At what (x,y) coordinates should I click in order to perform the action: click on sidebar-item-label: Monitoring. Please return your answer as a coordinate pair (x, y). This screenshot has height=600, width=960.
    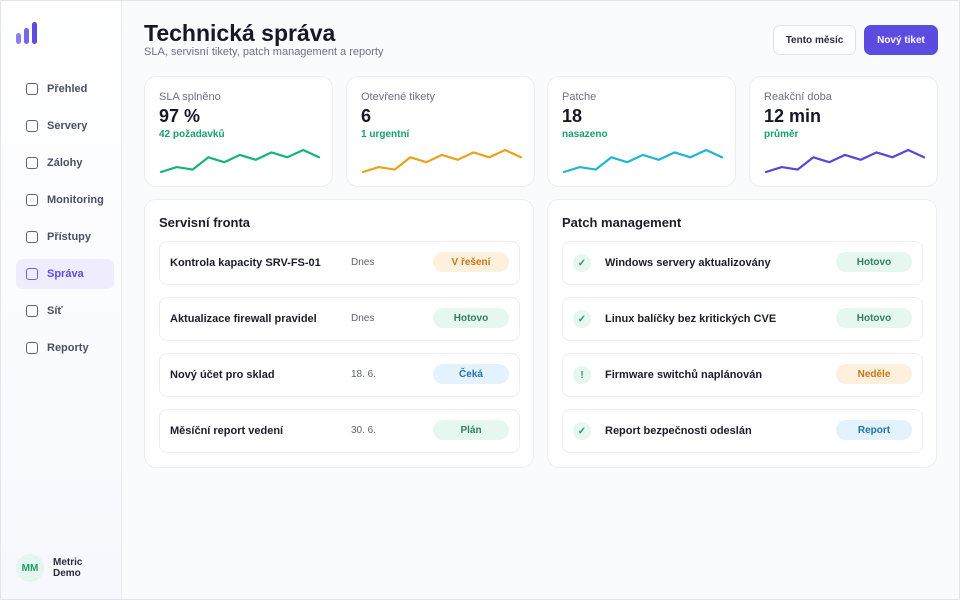
    Looking at the image, I should click on (75, 200).